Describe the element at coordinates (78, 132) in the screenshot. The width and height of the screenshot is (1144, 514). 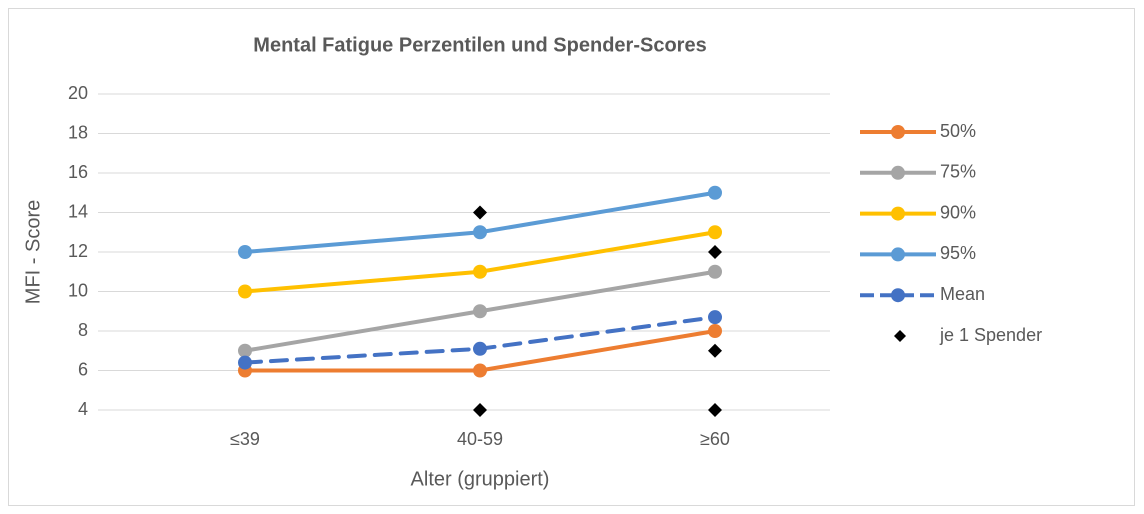
I see `y-tick-label: 18` at that location.